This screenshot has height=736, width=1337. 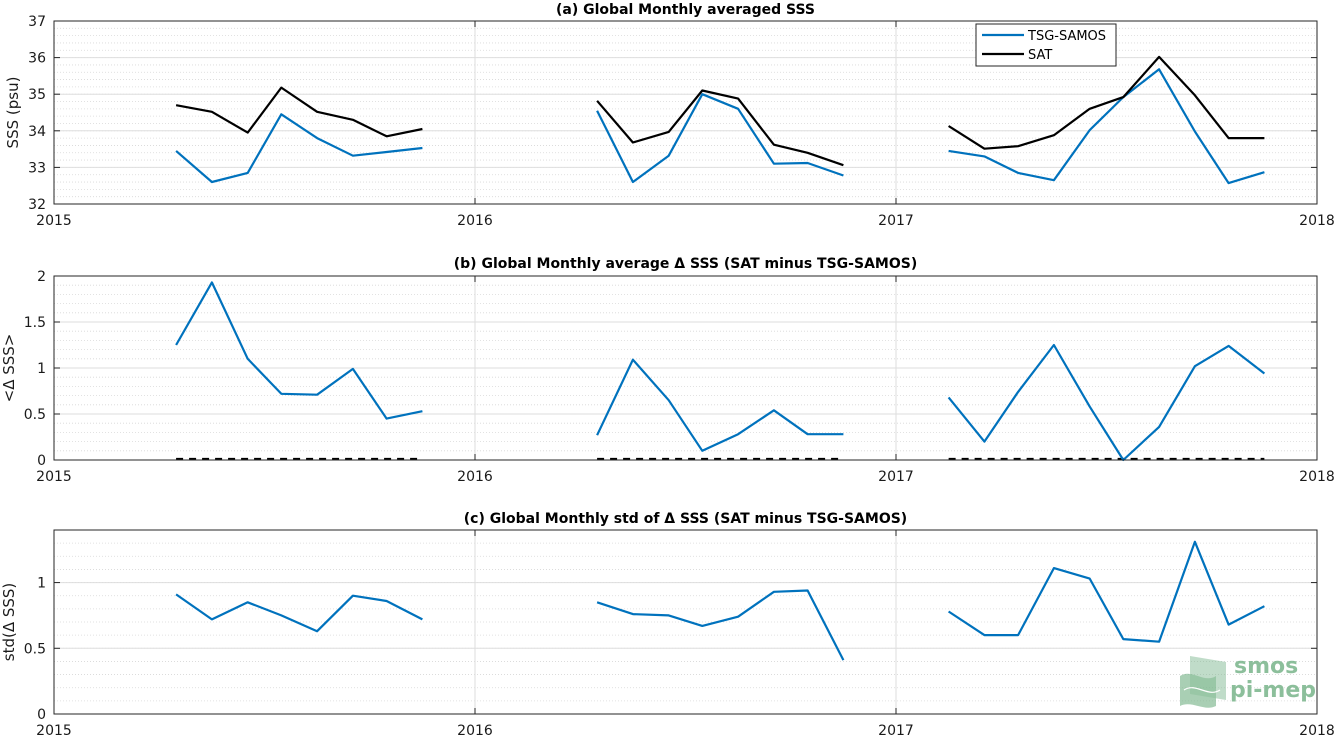 I want to click on y-tick-label: 33, so click(x=37, y=168).